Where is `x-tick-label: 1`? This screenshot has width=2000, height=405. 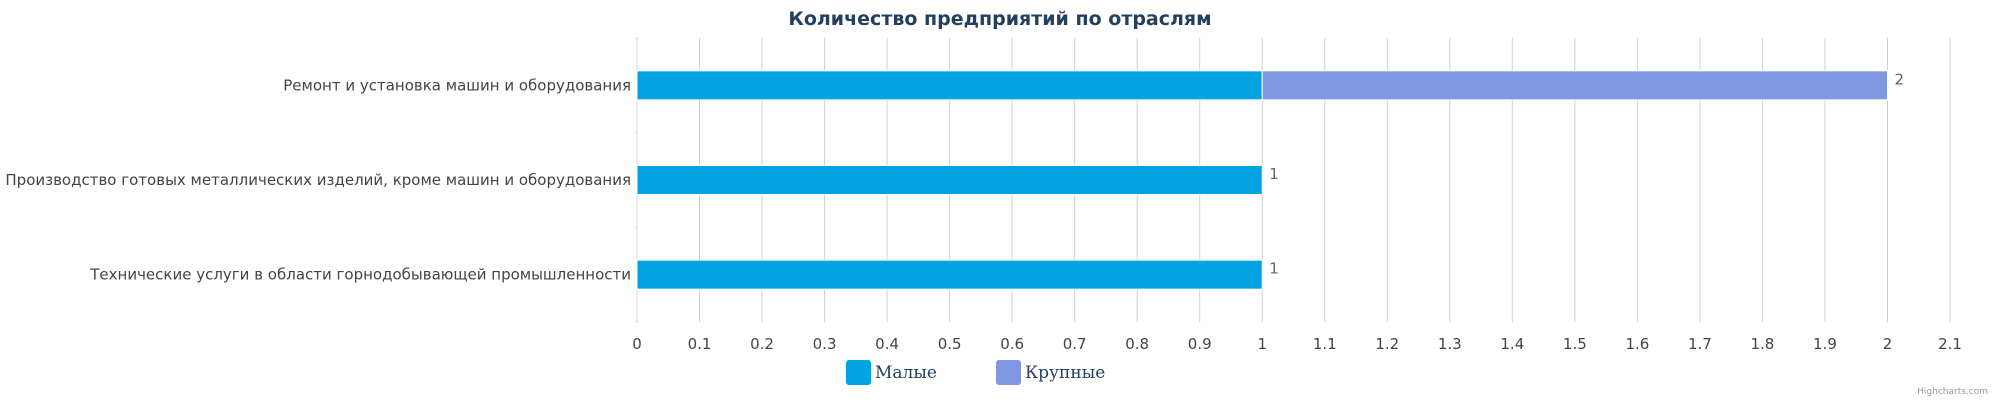
x-tick-label: 1 is located at coordinates (1262, 344).